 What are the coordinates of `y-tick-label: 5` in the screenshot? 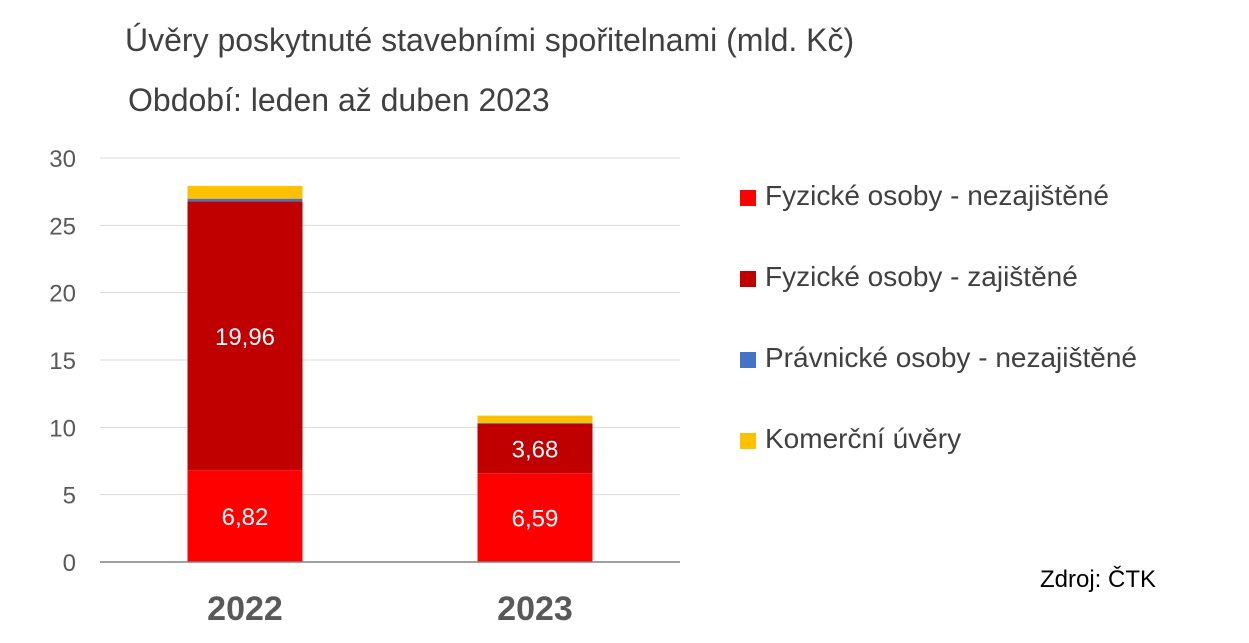 It's located at (69, 496).